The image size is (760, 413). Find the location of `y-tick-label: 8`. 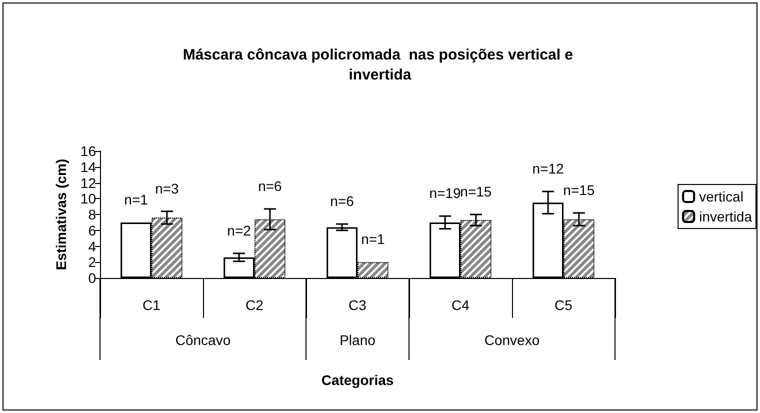

y-tick-label: 8 is located at coordinates (92, 214).